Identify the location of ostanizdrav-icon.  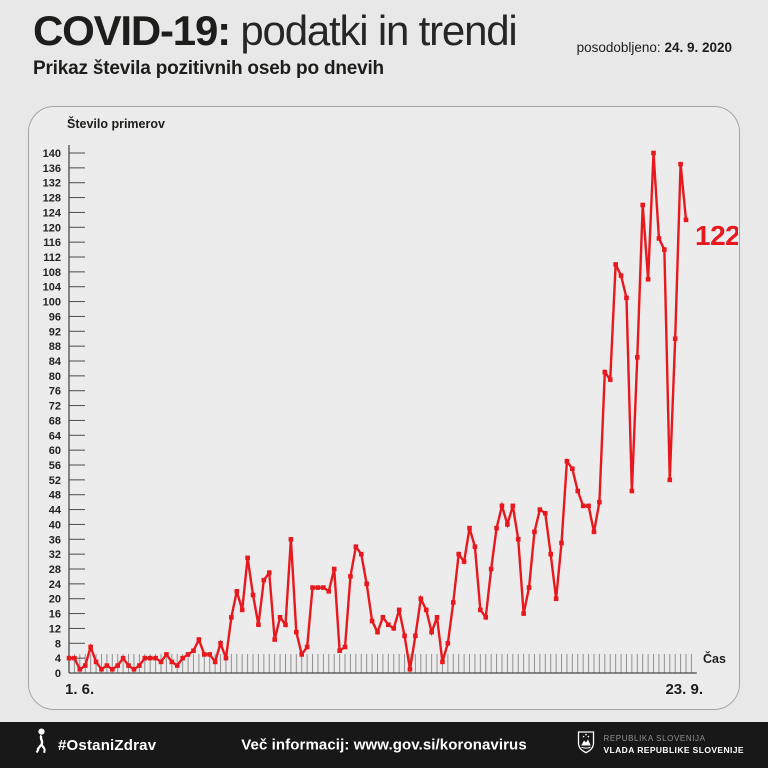
(41, 745).